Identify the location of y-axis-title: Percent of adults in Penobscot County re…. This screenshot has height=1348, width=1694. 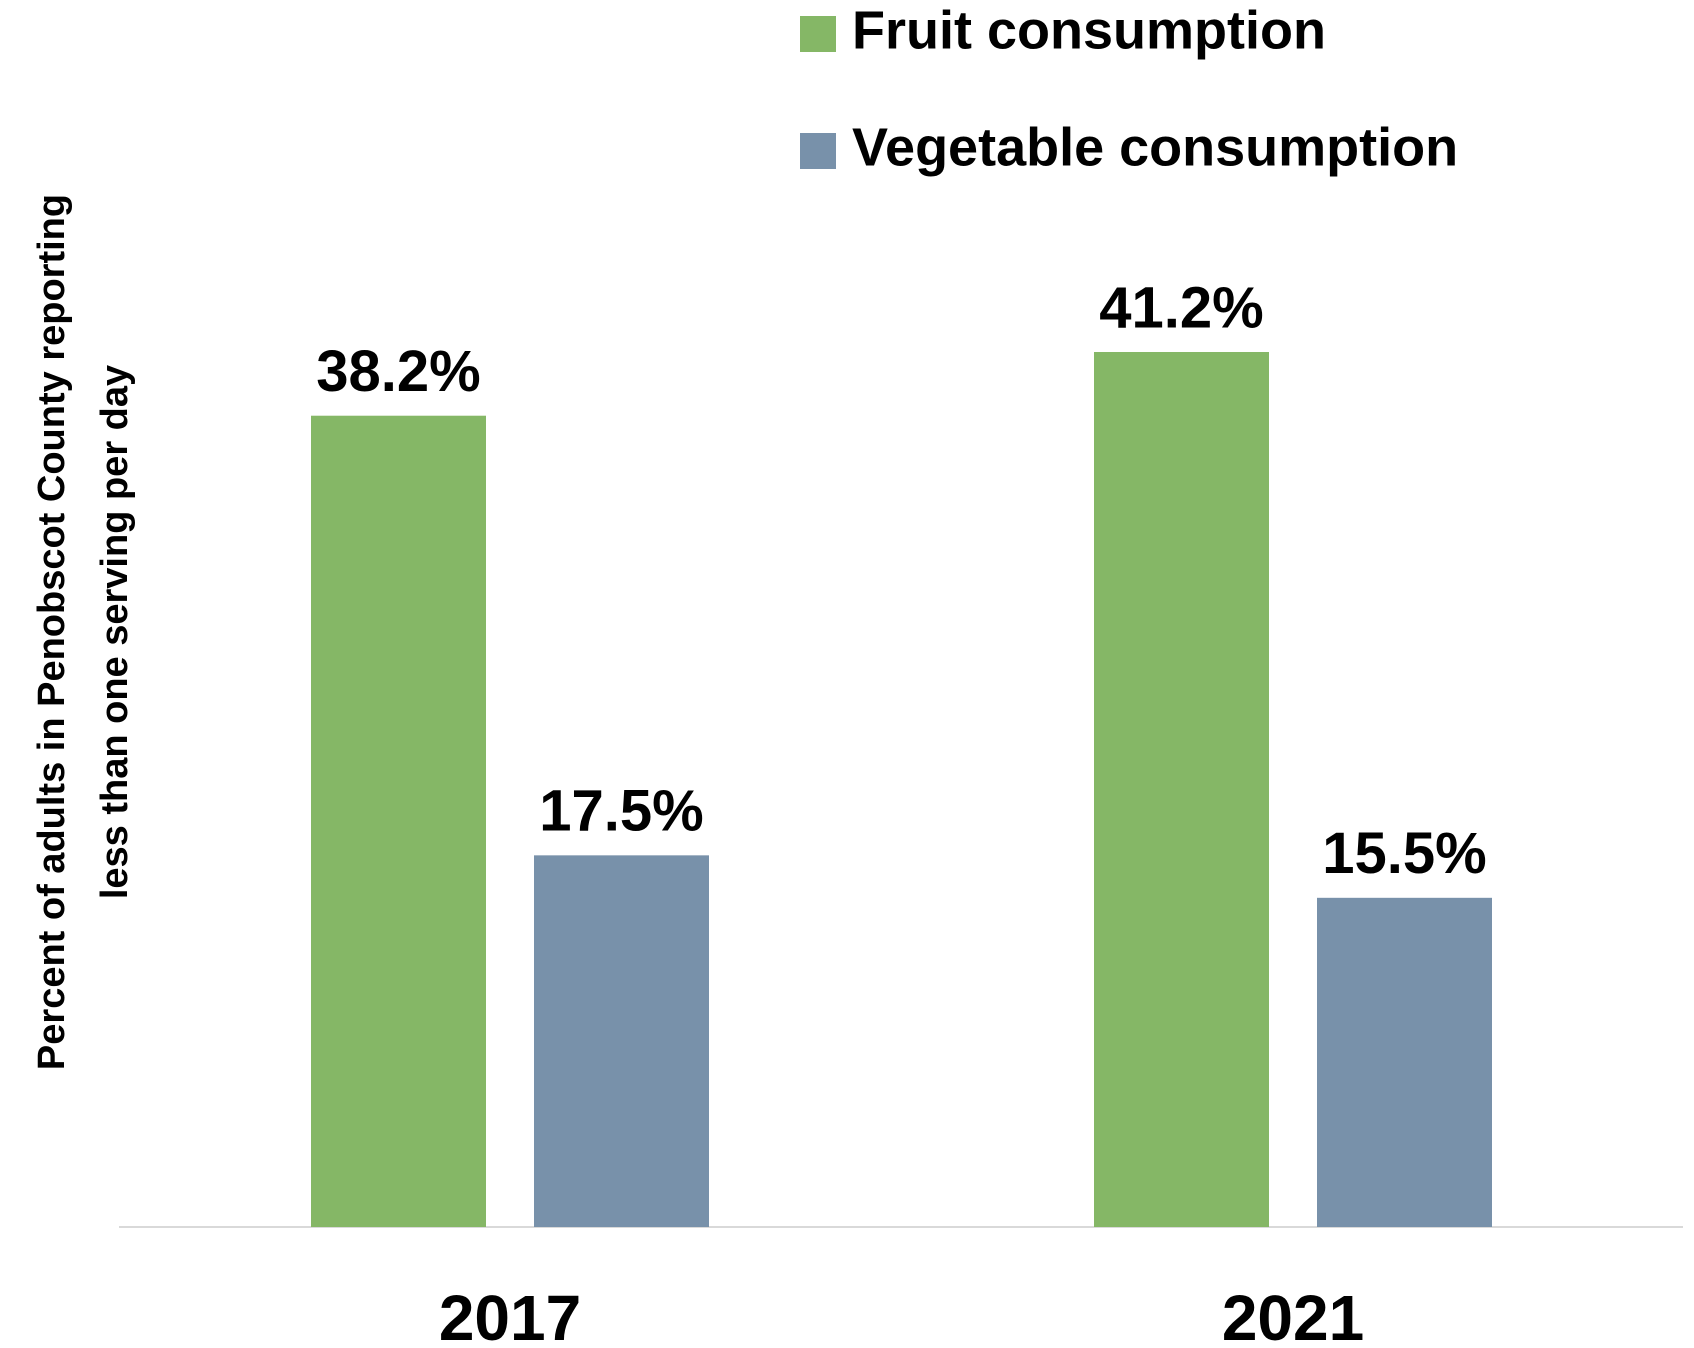
(83, 632).